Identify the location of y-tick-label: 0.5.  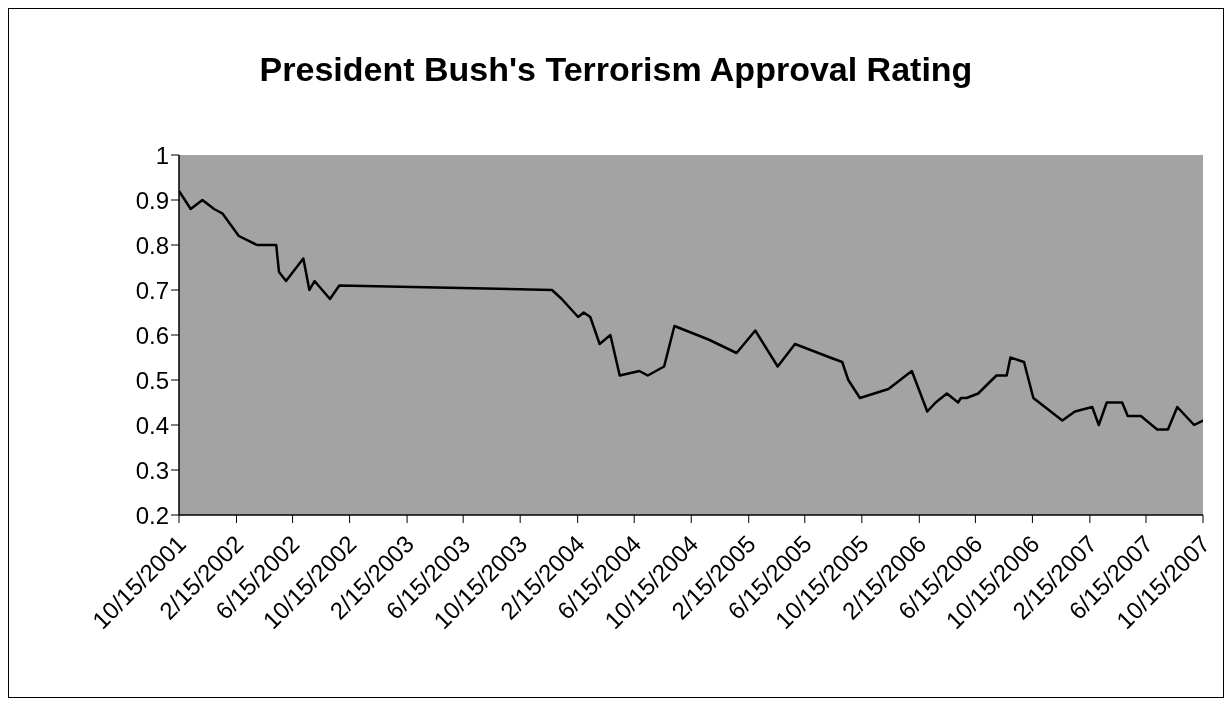
(152, 380).